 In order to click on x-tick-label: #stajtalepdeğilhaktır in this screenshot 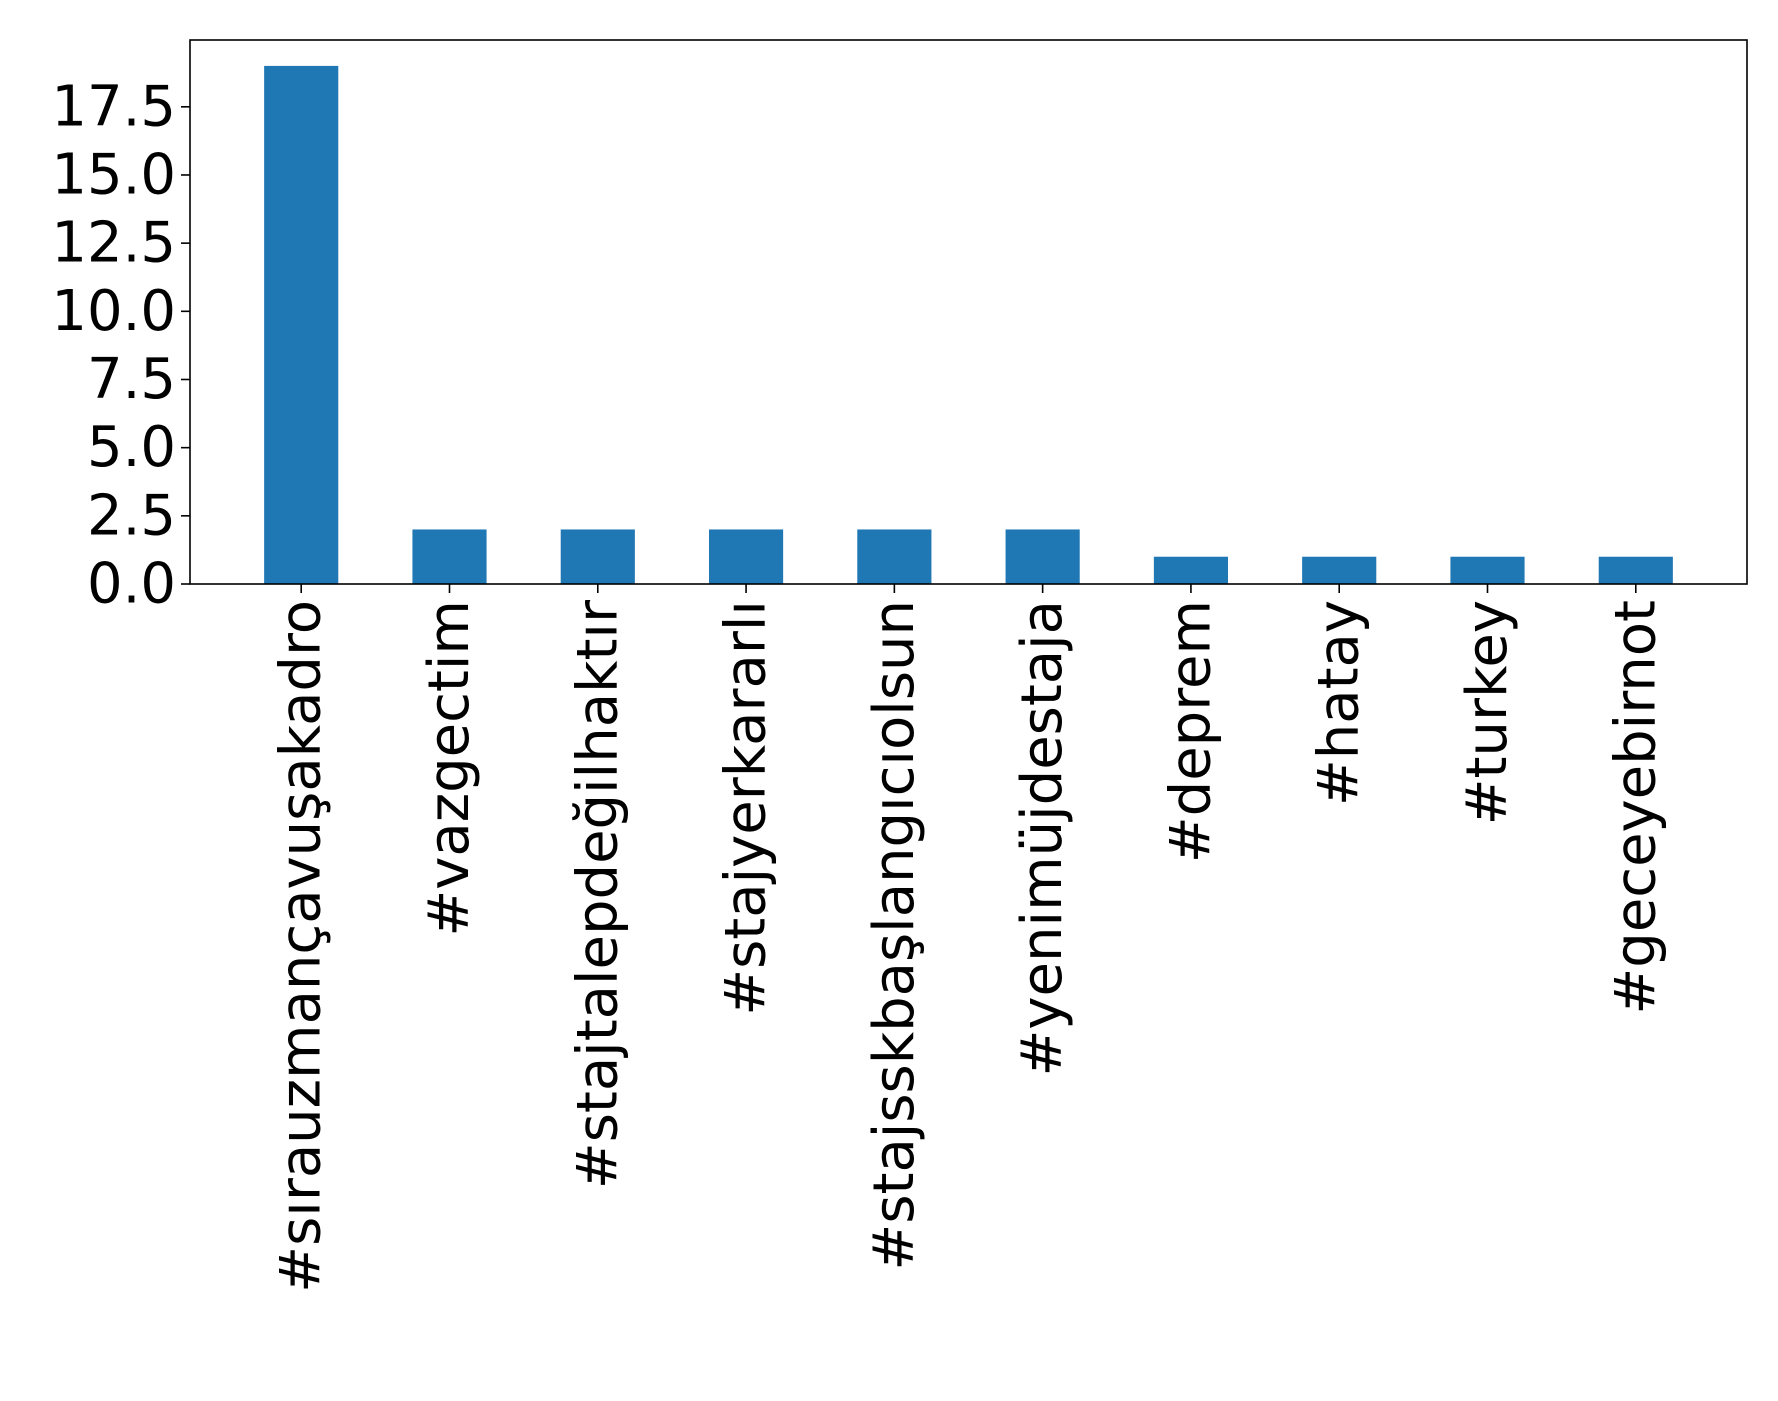, I will do `click(597, 894)`.